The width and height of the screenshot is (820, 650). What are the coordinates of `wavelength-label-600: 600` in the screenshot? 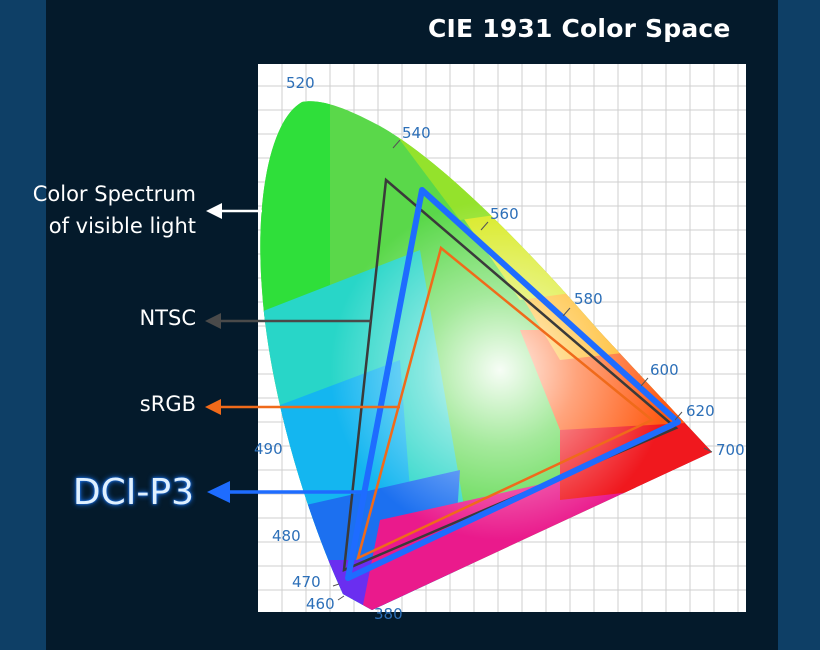 It's located at (664, 370).